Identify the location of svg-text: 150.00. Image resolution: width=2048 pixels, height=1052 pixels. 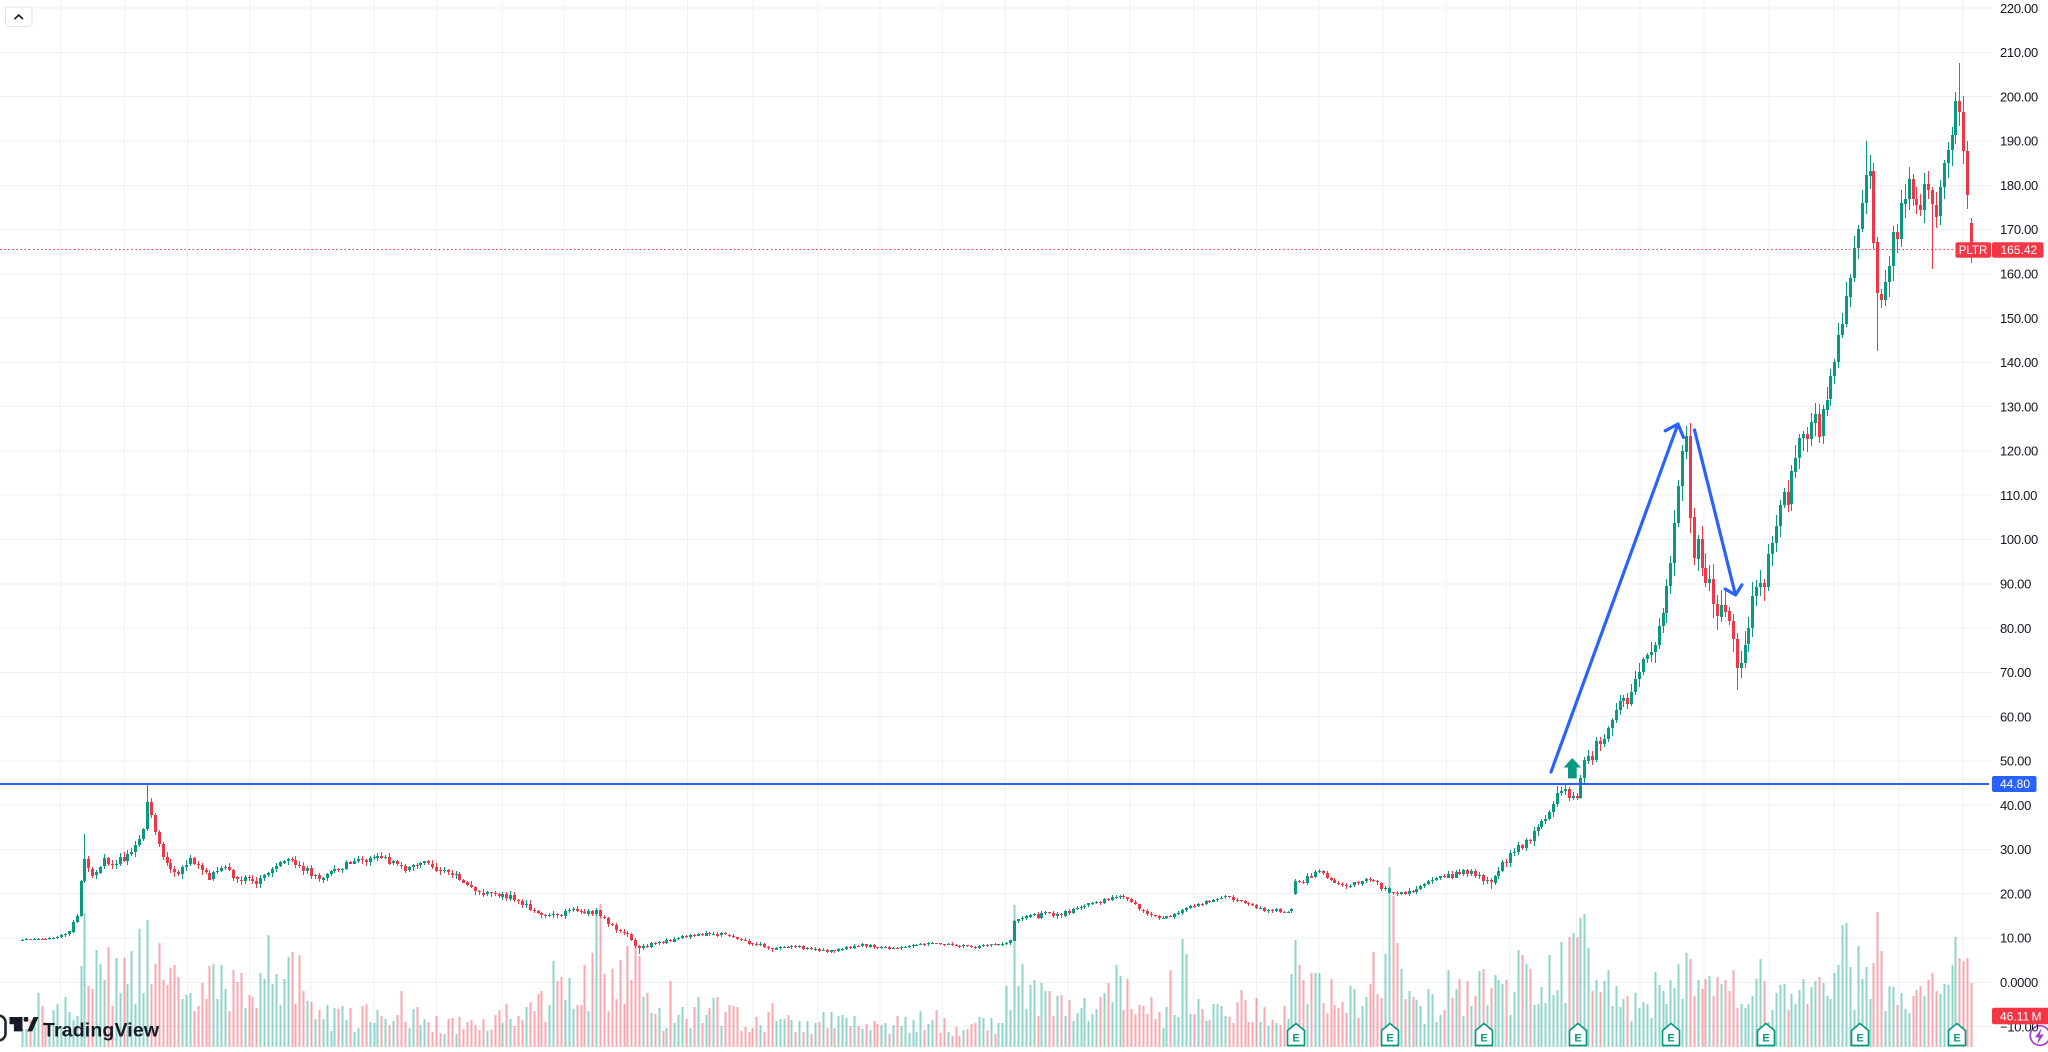
(2019, 318).